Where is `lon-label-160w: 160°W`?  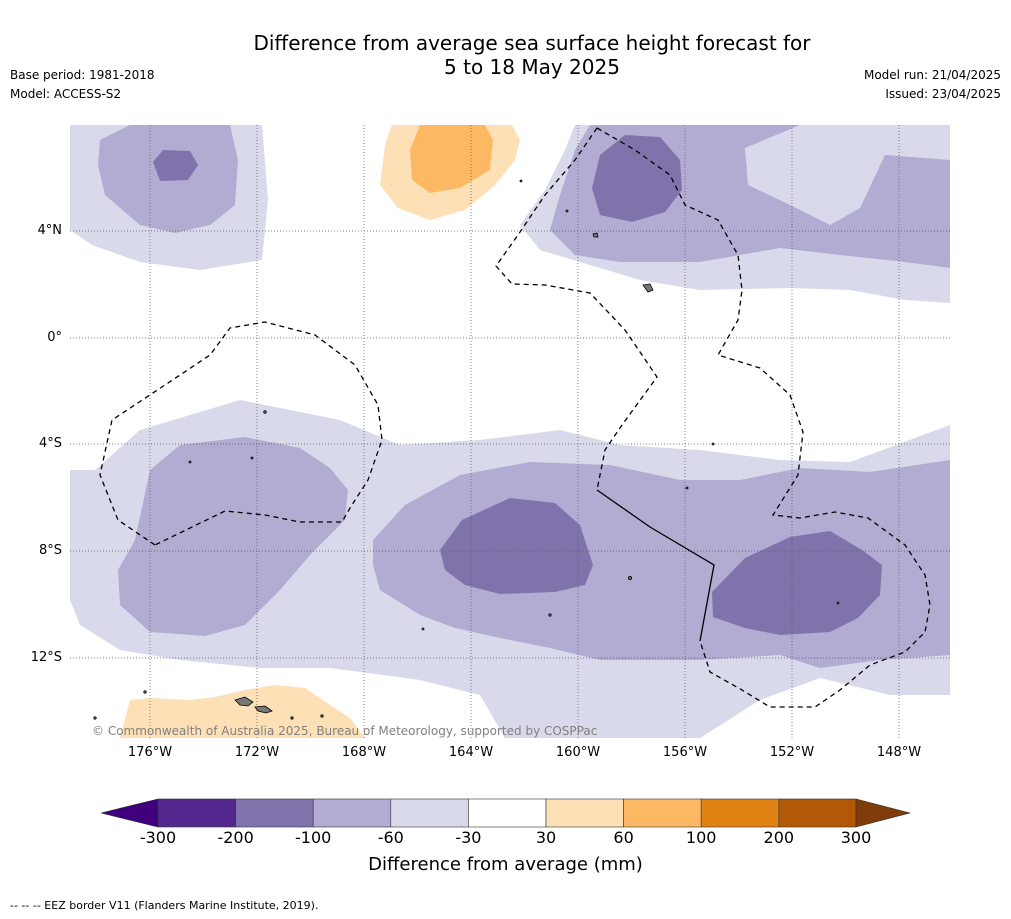
lon-label-160w: 160°W is located at coordinates (578, 752).